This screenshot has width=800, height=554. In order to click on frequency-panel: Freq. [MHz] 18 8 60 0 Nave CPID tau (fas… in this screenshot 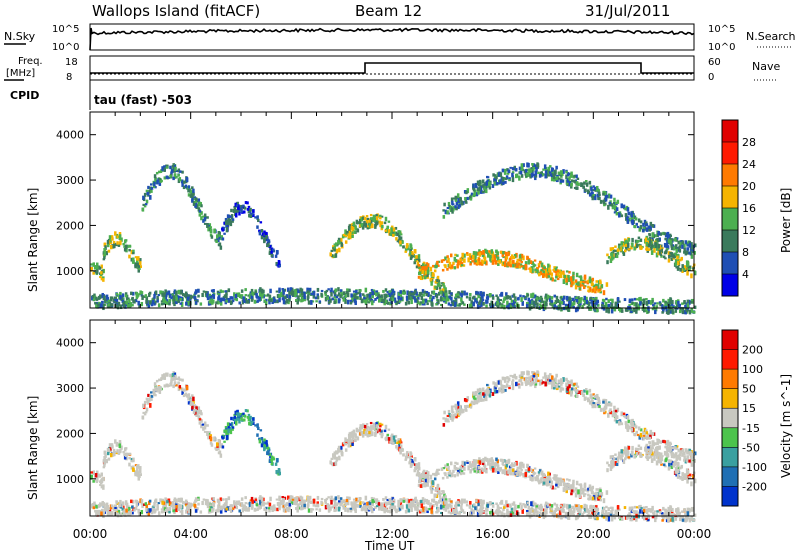, I will do `click(392, 82)`.